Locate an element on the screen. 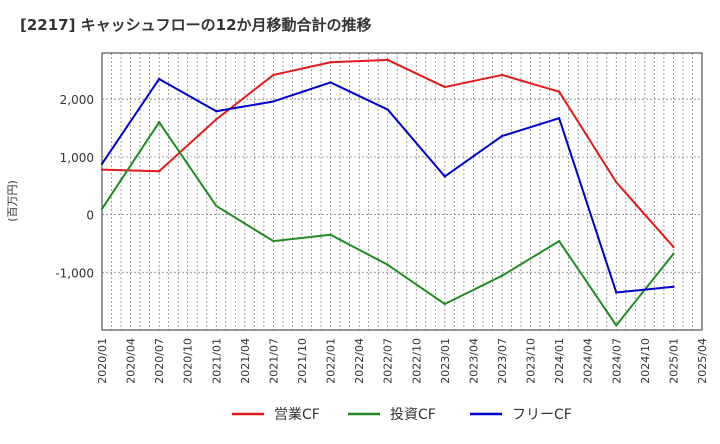 The height and width of the screenshot is (444, 720). legend: 営業CF 投資CF フリーCF is located at coordinates (402, 415).